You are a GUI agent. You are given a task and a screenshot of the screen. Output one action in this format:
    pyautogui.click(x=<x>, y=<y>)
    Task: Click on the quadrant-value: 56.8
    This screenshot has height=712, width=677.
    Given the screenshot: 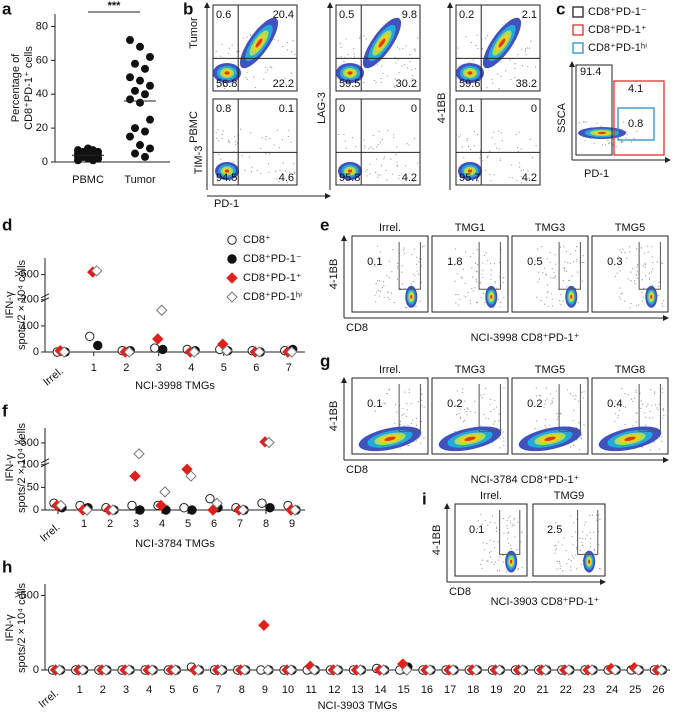 What is the action you would take?
    pyautogui.click(x=226, y=84)
    